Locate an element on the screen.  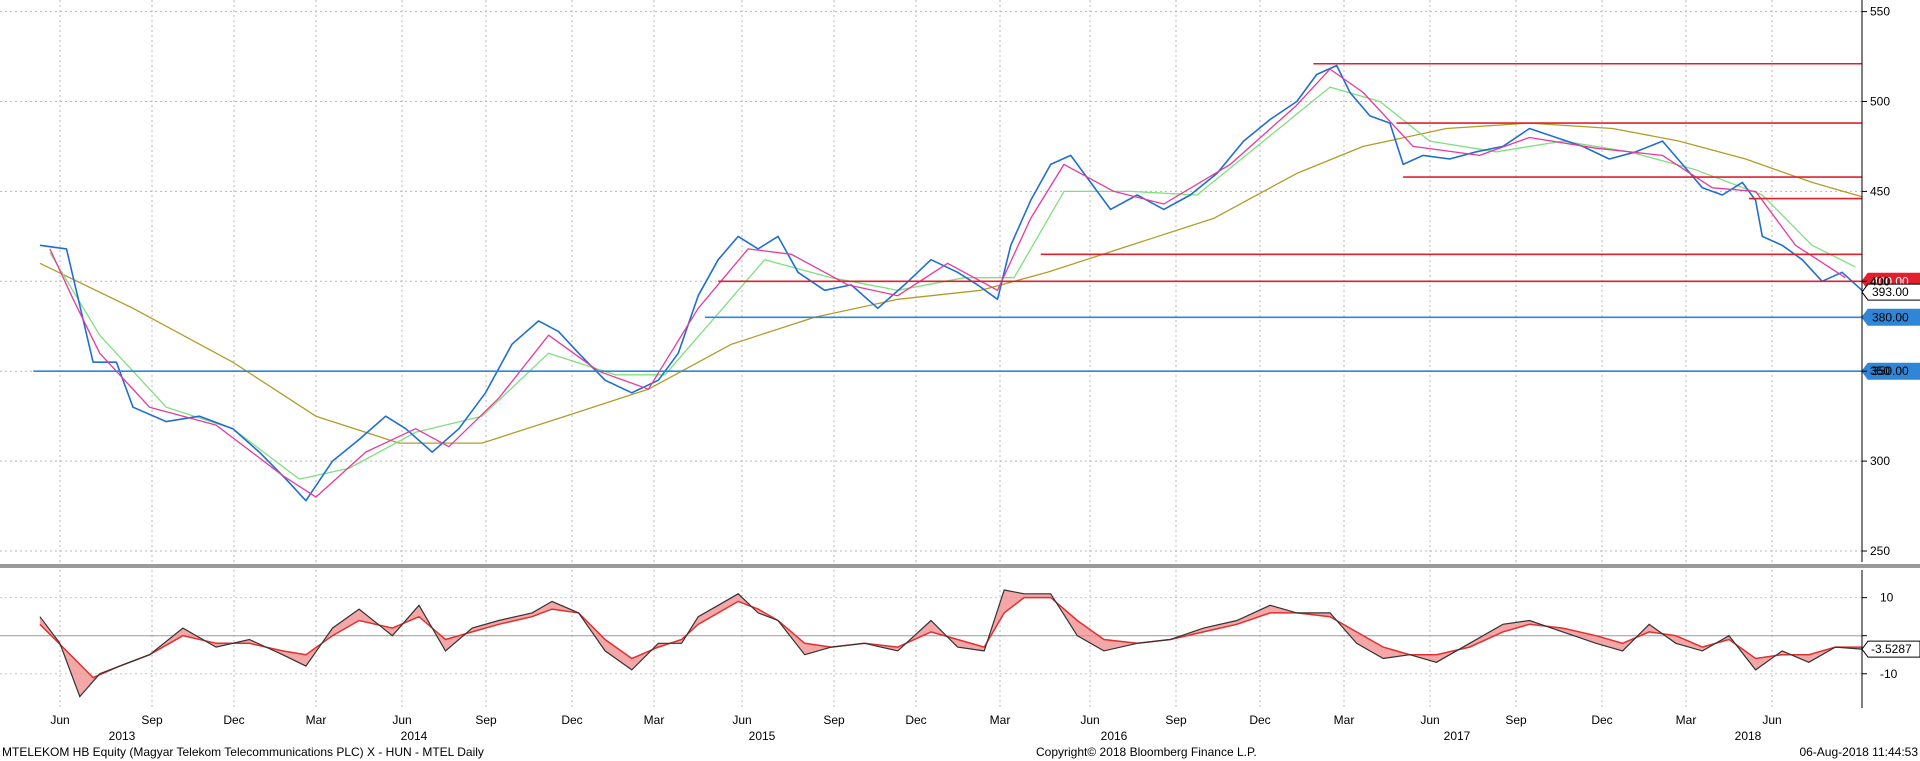
y-tick-label: 500 is located at coordinates (1880, 101).